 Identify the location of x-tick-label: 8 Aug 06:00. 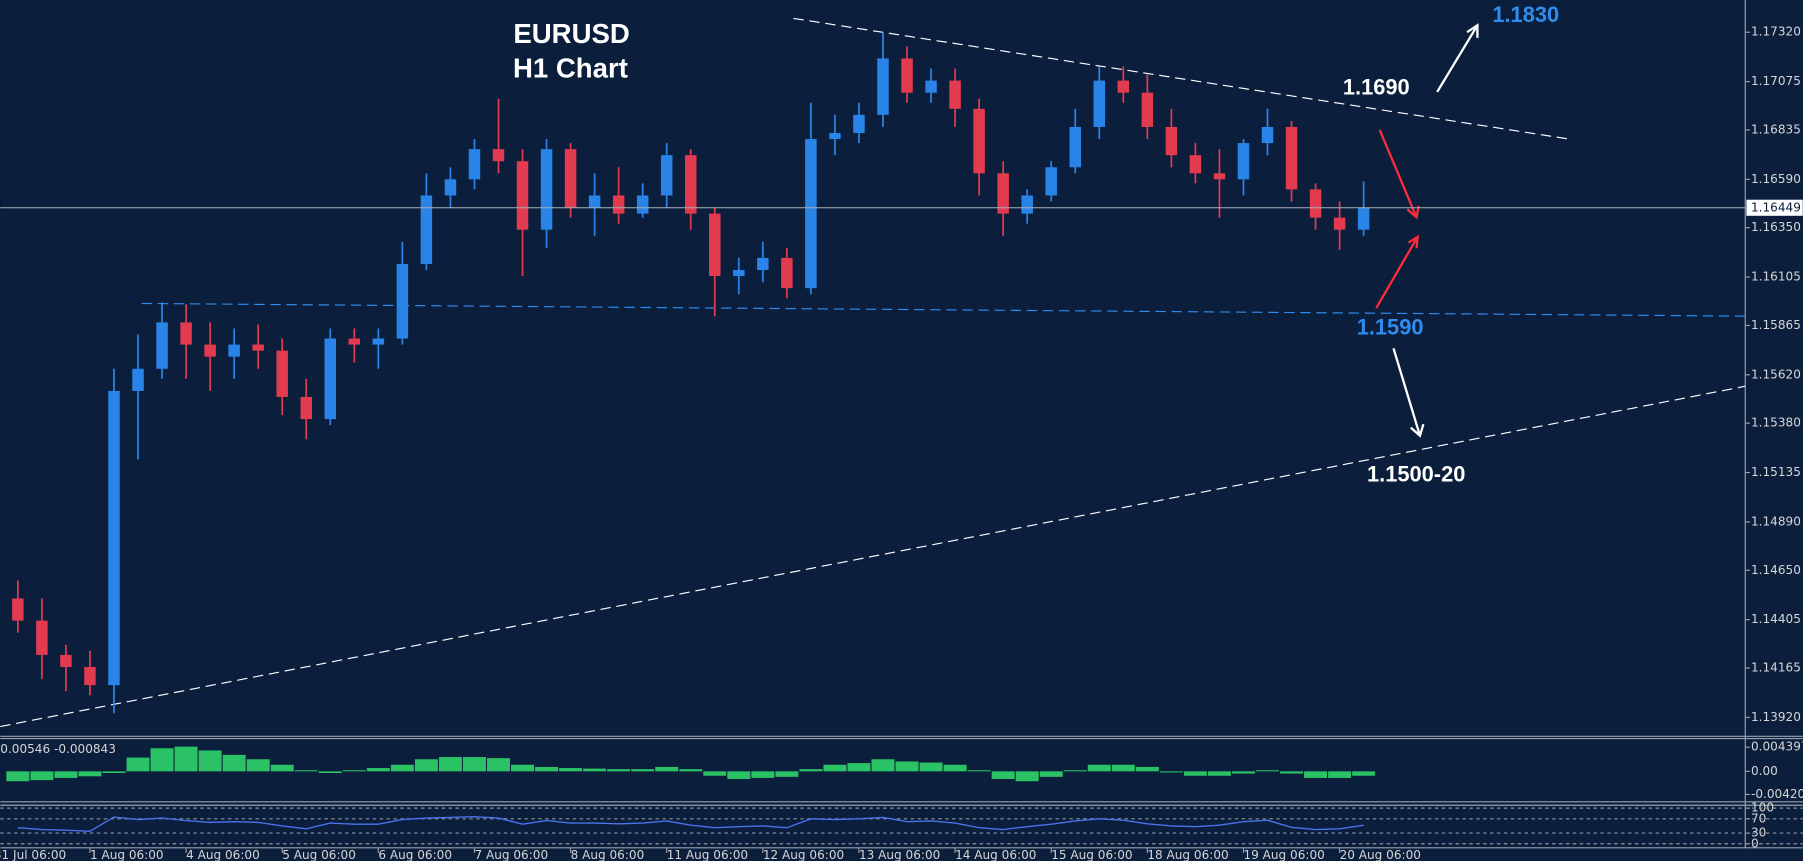
(608, 854).